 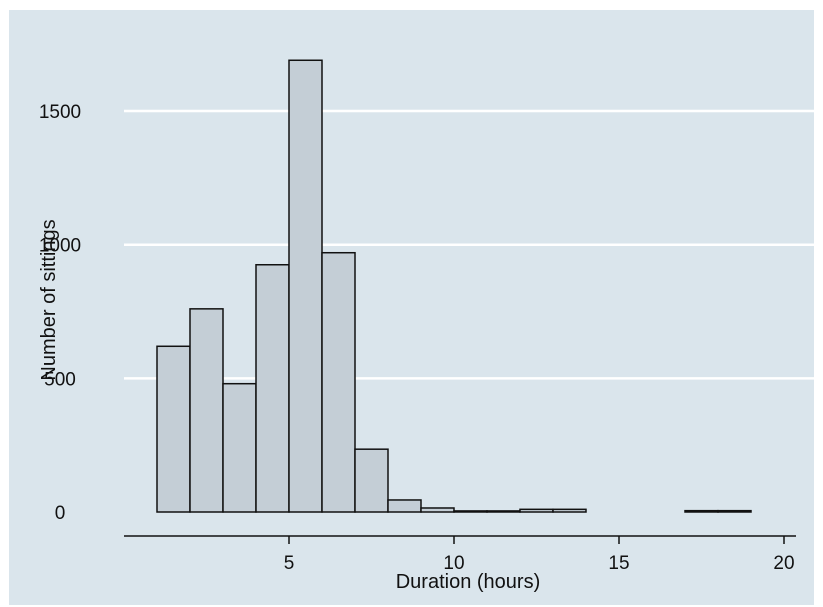 What do you see at coordinates (783, 563) in the screenshot?
I see `x-tick-label: 20` at bounding box center [783, 563].